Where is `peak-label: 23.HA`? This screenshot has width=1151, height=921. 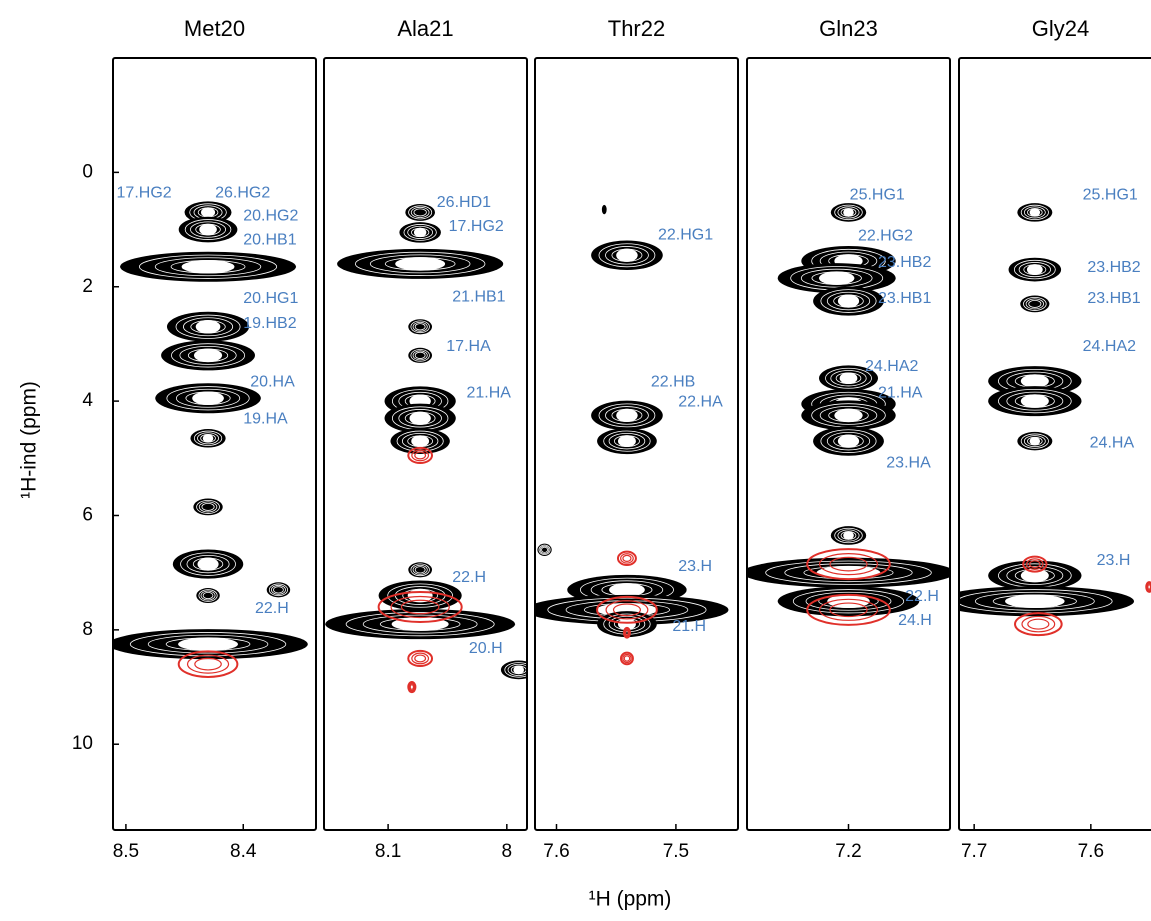
peak-label: 23.HA is located at coordinates (908, 463).